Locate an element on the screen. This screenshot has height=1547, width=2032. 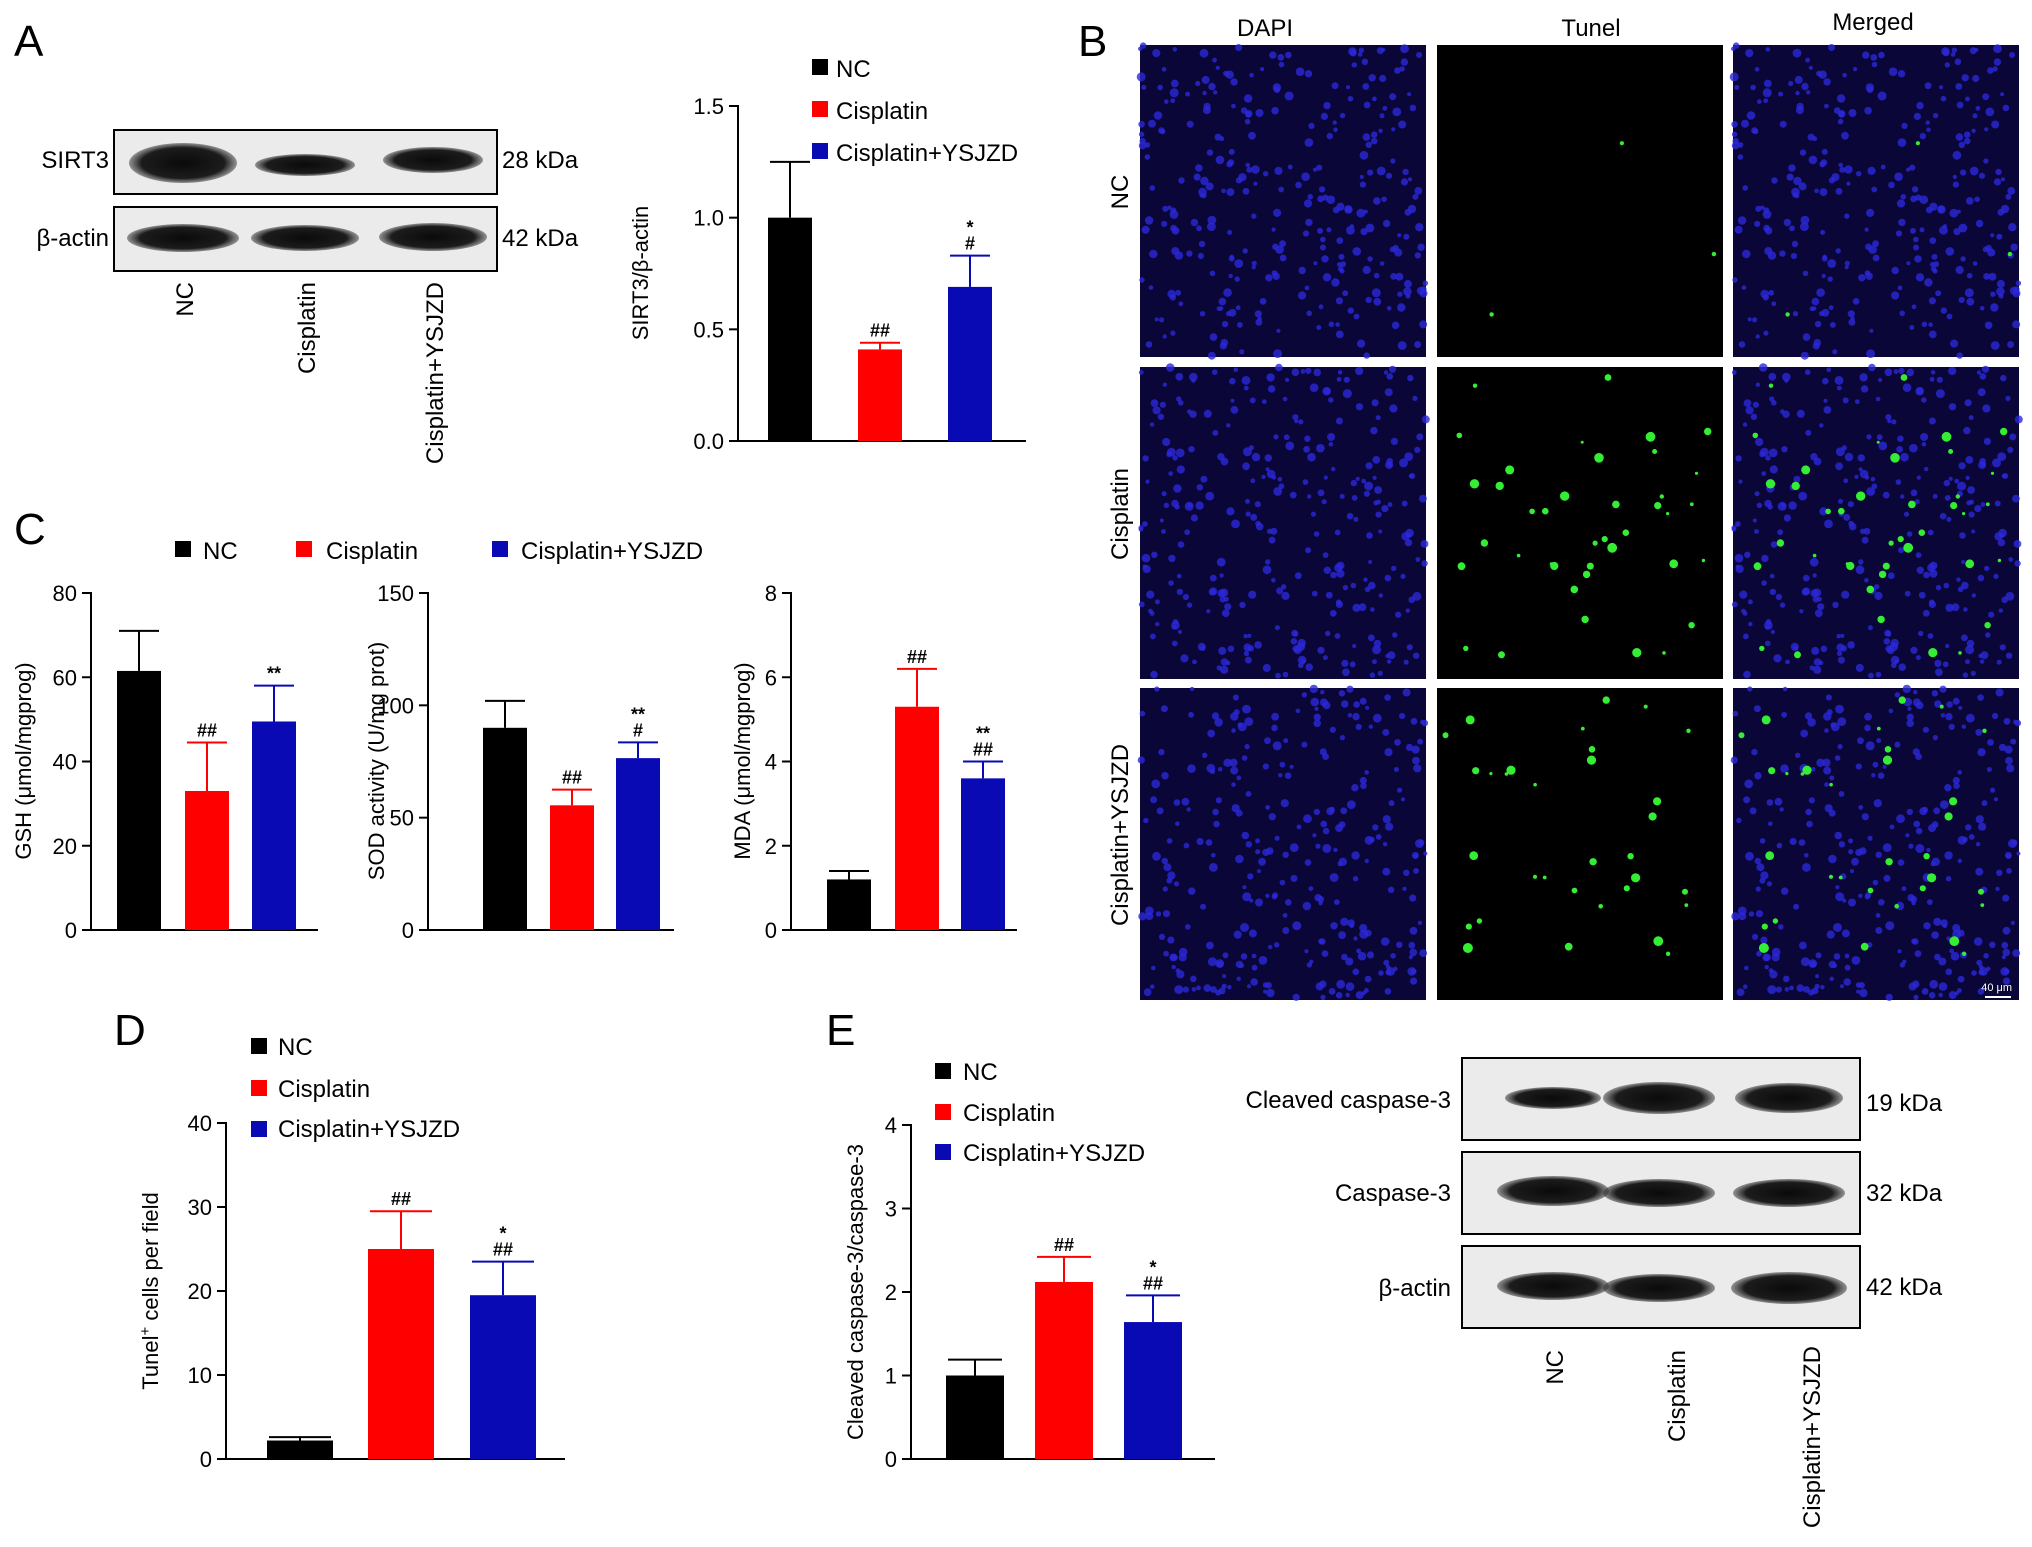
micro-b-column-title: DAPI is located at coordinates (1265, 28).